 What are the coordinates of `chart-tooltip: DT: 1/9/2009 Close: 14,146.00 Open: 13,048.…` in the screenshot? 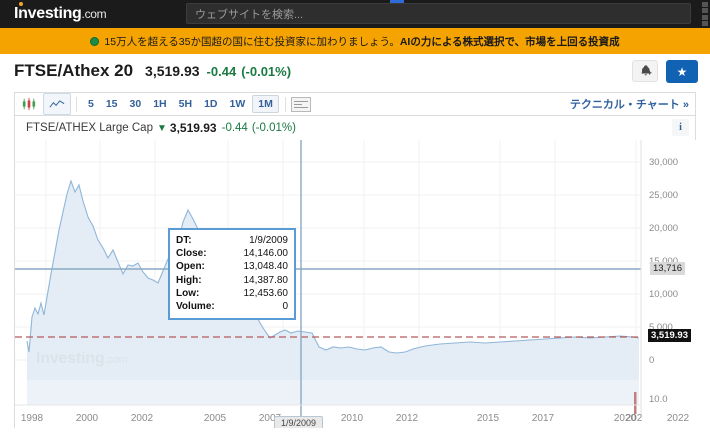 It's located at (232, 274).